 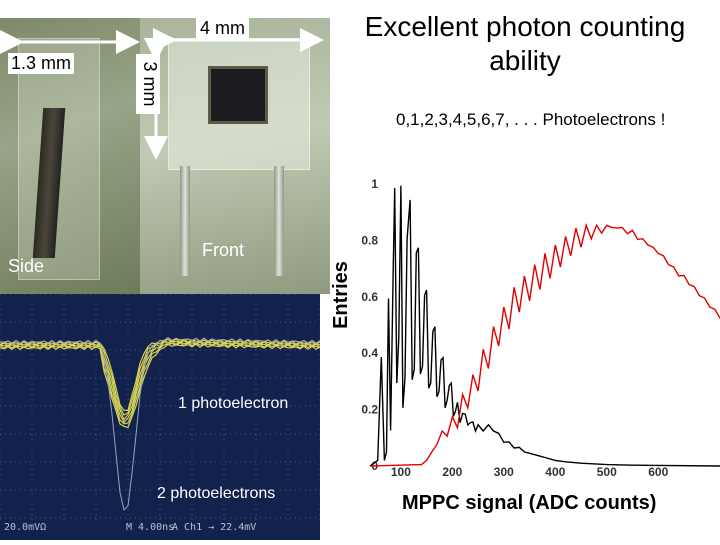 I want to click on label-2pe: 2 photoelectrons, so click(x=216, y=494).